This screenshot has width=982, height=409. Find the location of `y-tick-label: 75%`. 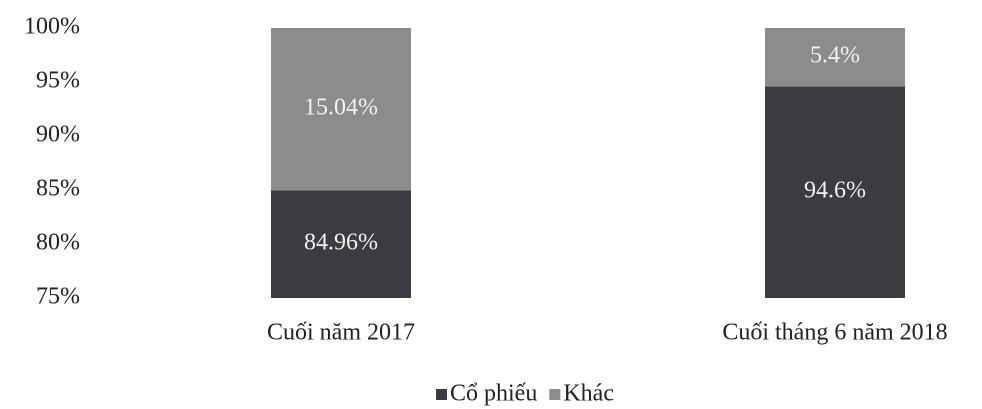

y-tick-label: 75% is located at coordinates (58, 297).